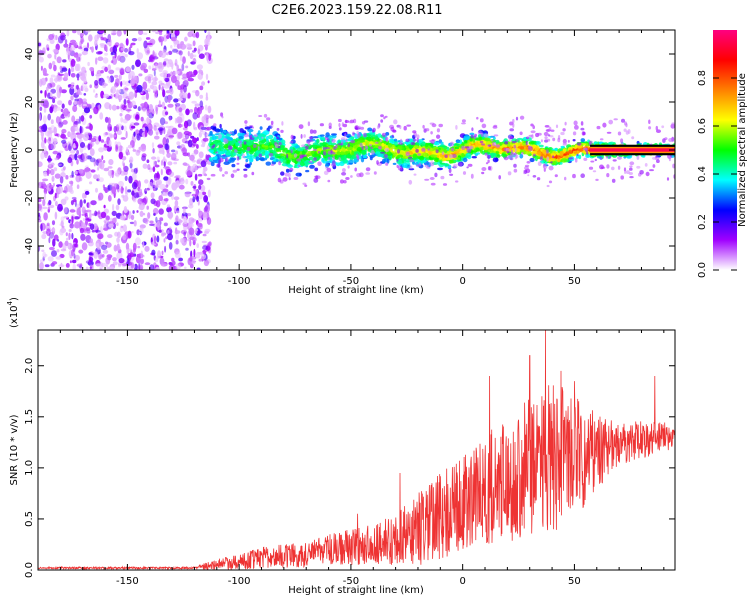 Image resolution: width=750 pixels, height=600 pixels. Describe the element at coordinates (717, 174) in the screenshot. I see `colorbar-ticks: 0.00.20.40.60.8` at that location.